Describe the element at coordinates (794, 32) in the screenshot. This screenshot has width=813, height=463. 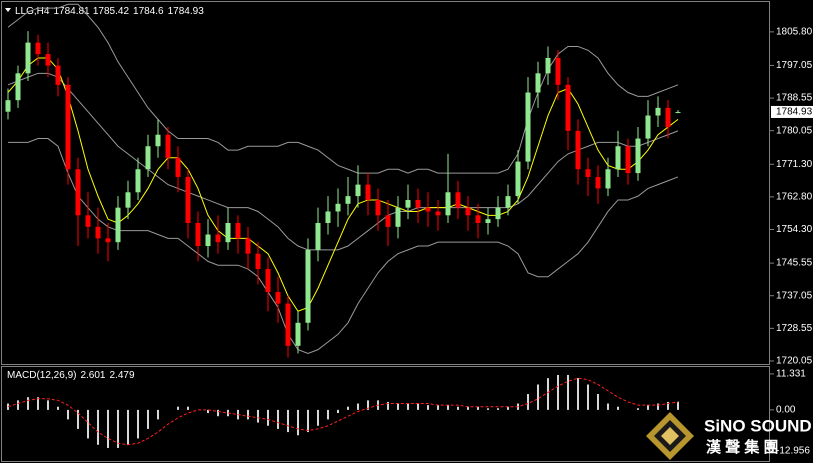
I see `y-tick-label: 1805.80` at that location.